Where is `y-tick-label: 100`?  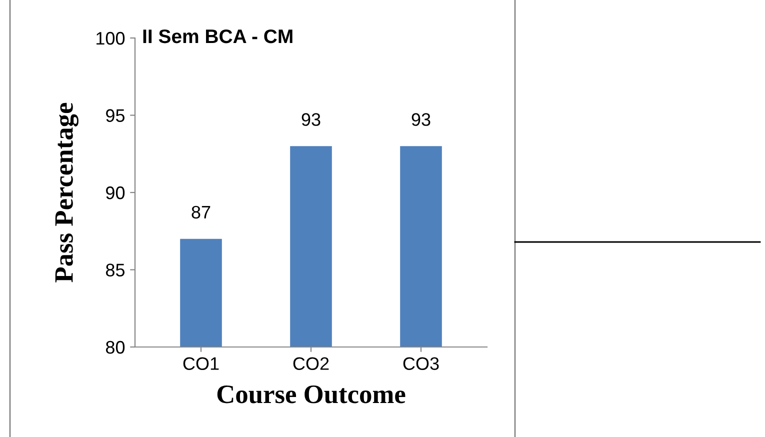
y-tick-label: 100 is located at coordinates (110, 38).